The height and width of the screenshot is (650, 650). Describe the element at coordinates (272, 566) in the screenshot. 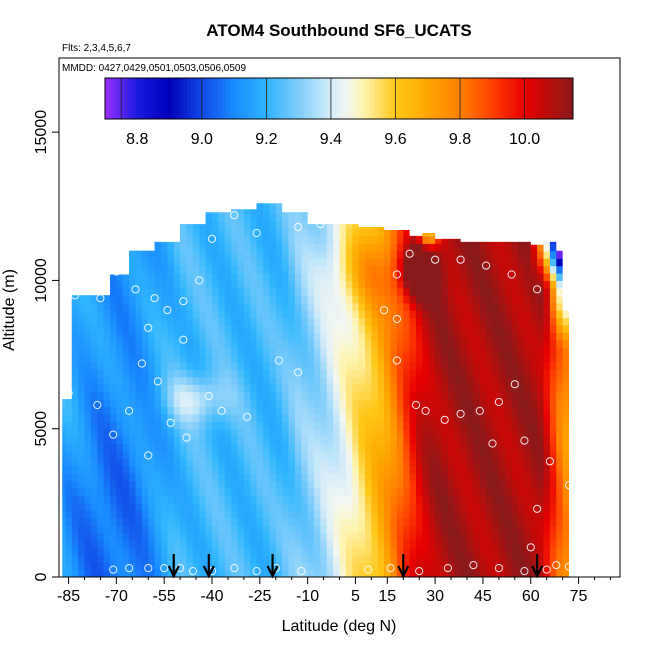

I see `flight-arrow` at that location.